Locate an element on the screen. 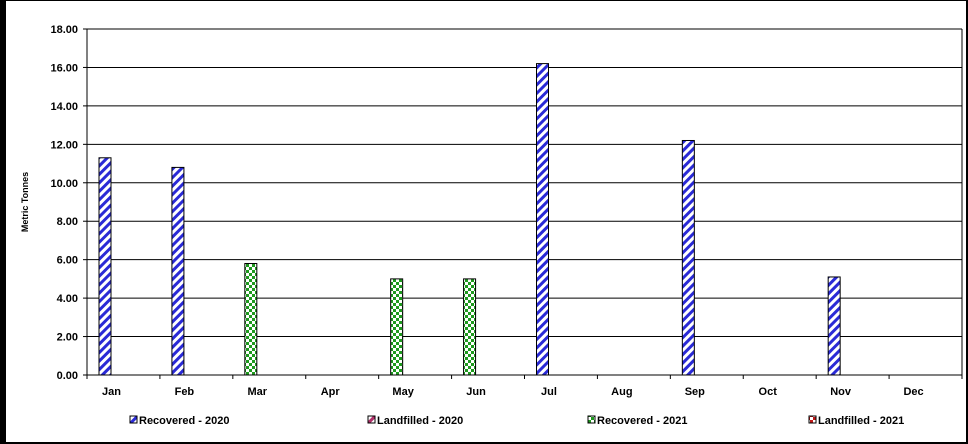 This screenshot has width=968, height=444. x-tick-label-aug: Aug is located at coordinates (621, 392).